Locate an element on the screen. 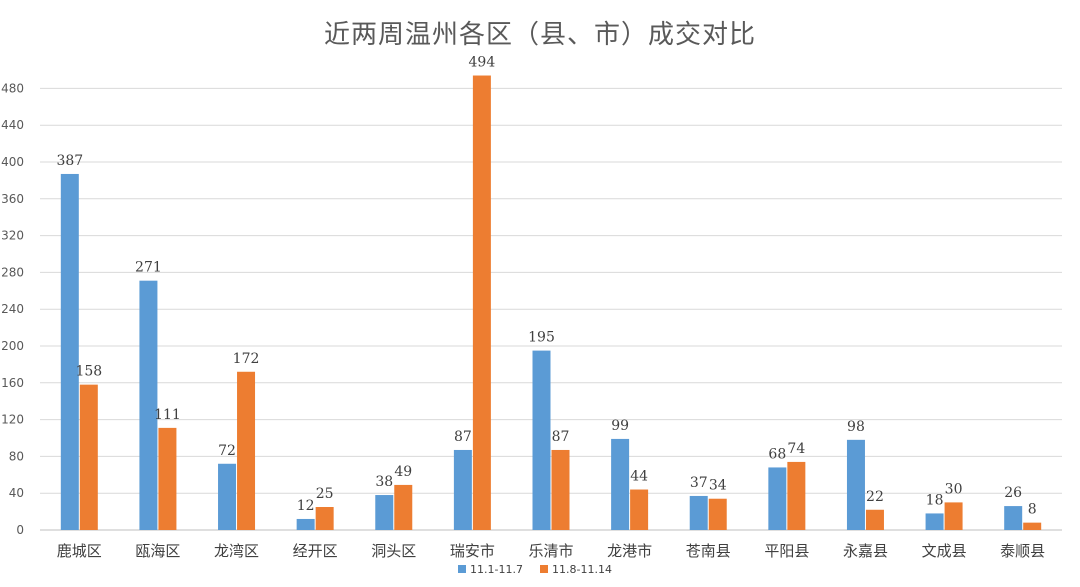 The width and height of the screenshot is (1080, 587). data-label: 99 is located at coordinates (620, 426).